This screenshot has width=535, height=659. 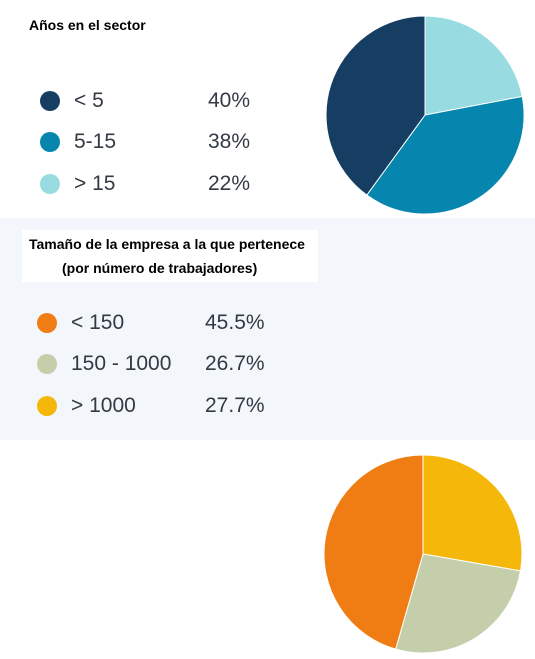 What do you see at coordinates (235, 363) in the screenshot?
I see `legend-value-150-1000: 26.7%` at bounding box center [235, 363].